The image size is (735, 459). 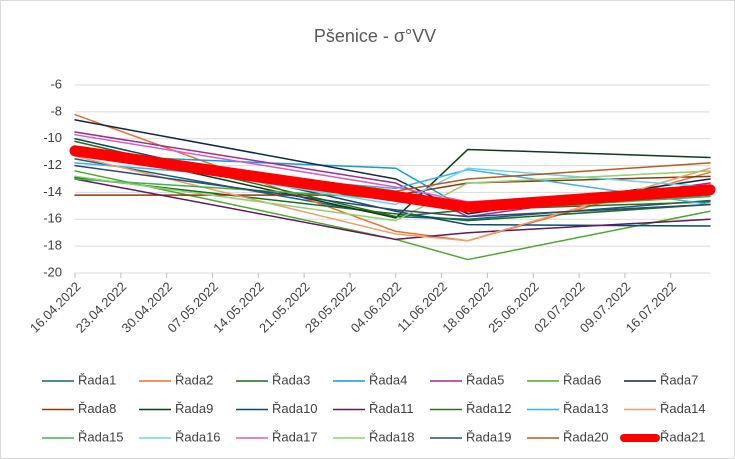 What do you see at coordinates (375, 36) in the screenshot?
I see `chart-title: Pšenice - σ°VV` at bounding box center [375, 36].